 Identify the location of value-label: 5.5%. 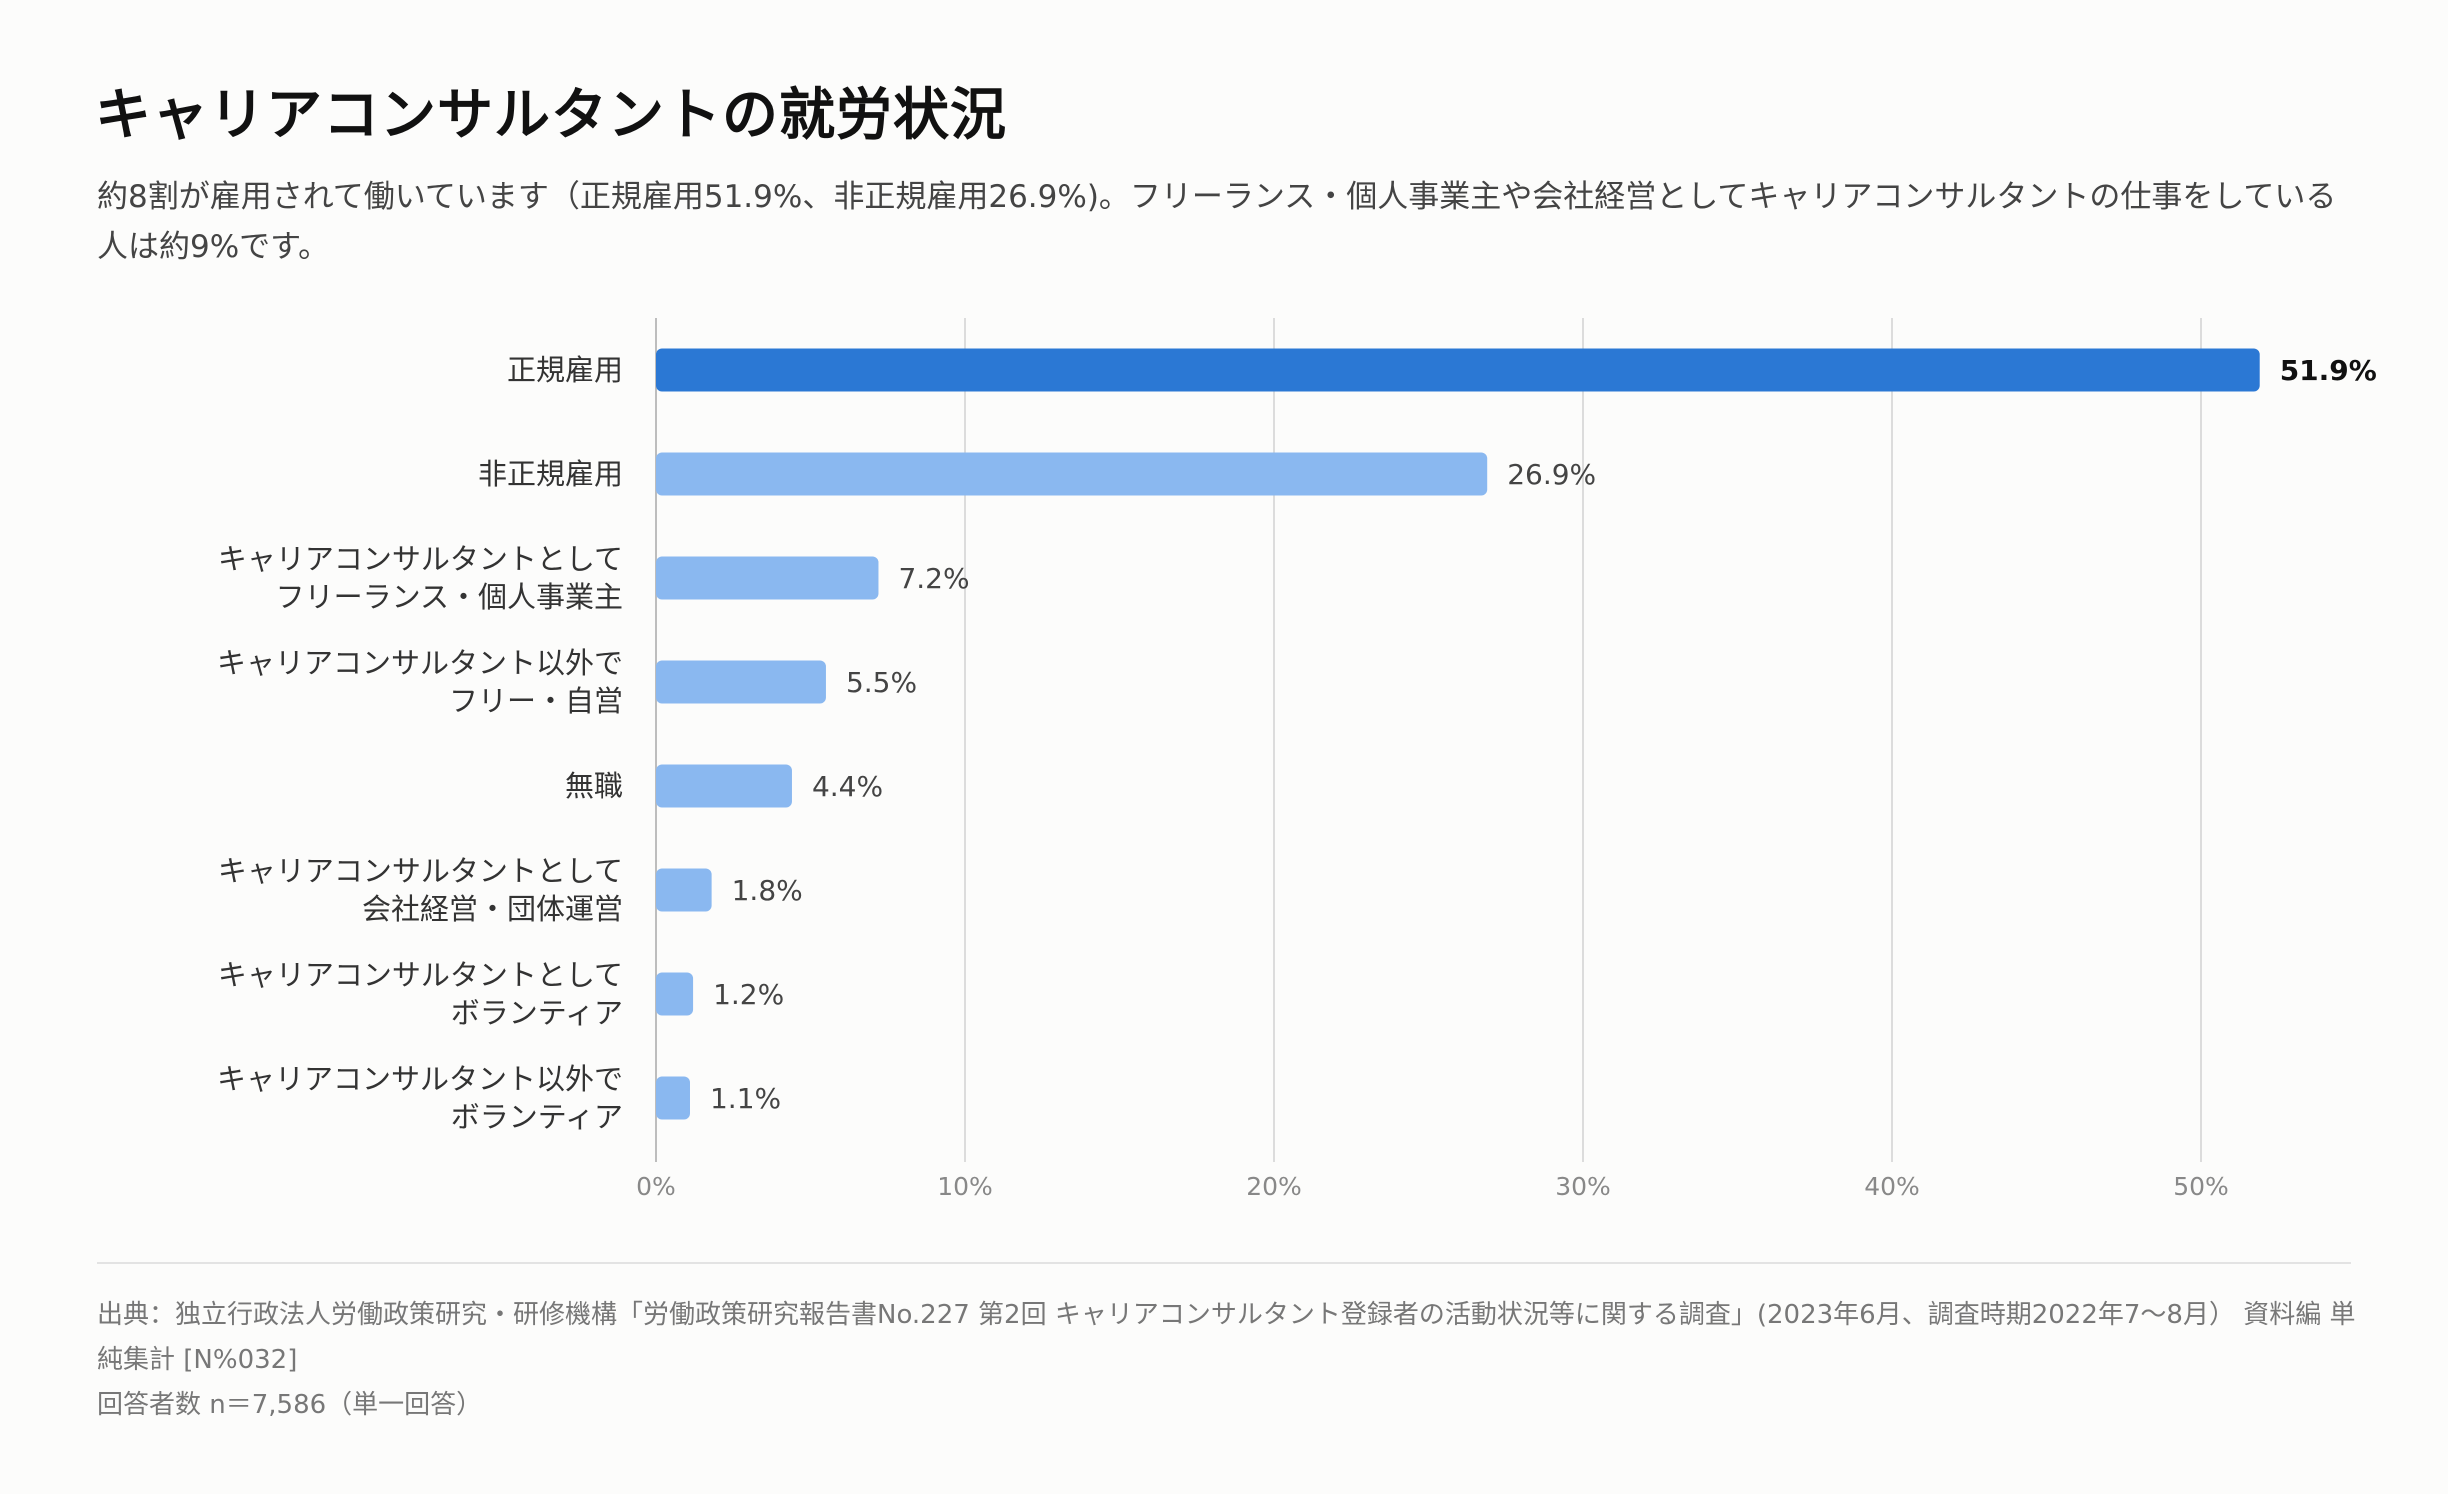
(881, 682).